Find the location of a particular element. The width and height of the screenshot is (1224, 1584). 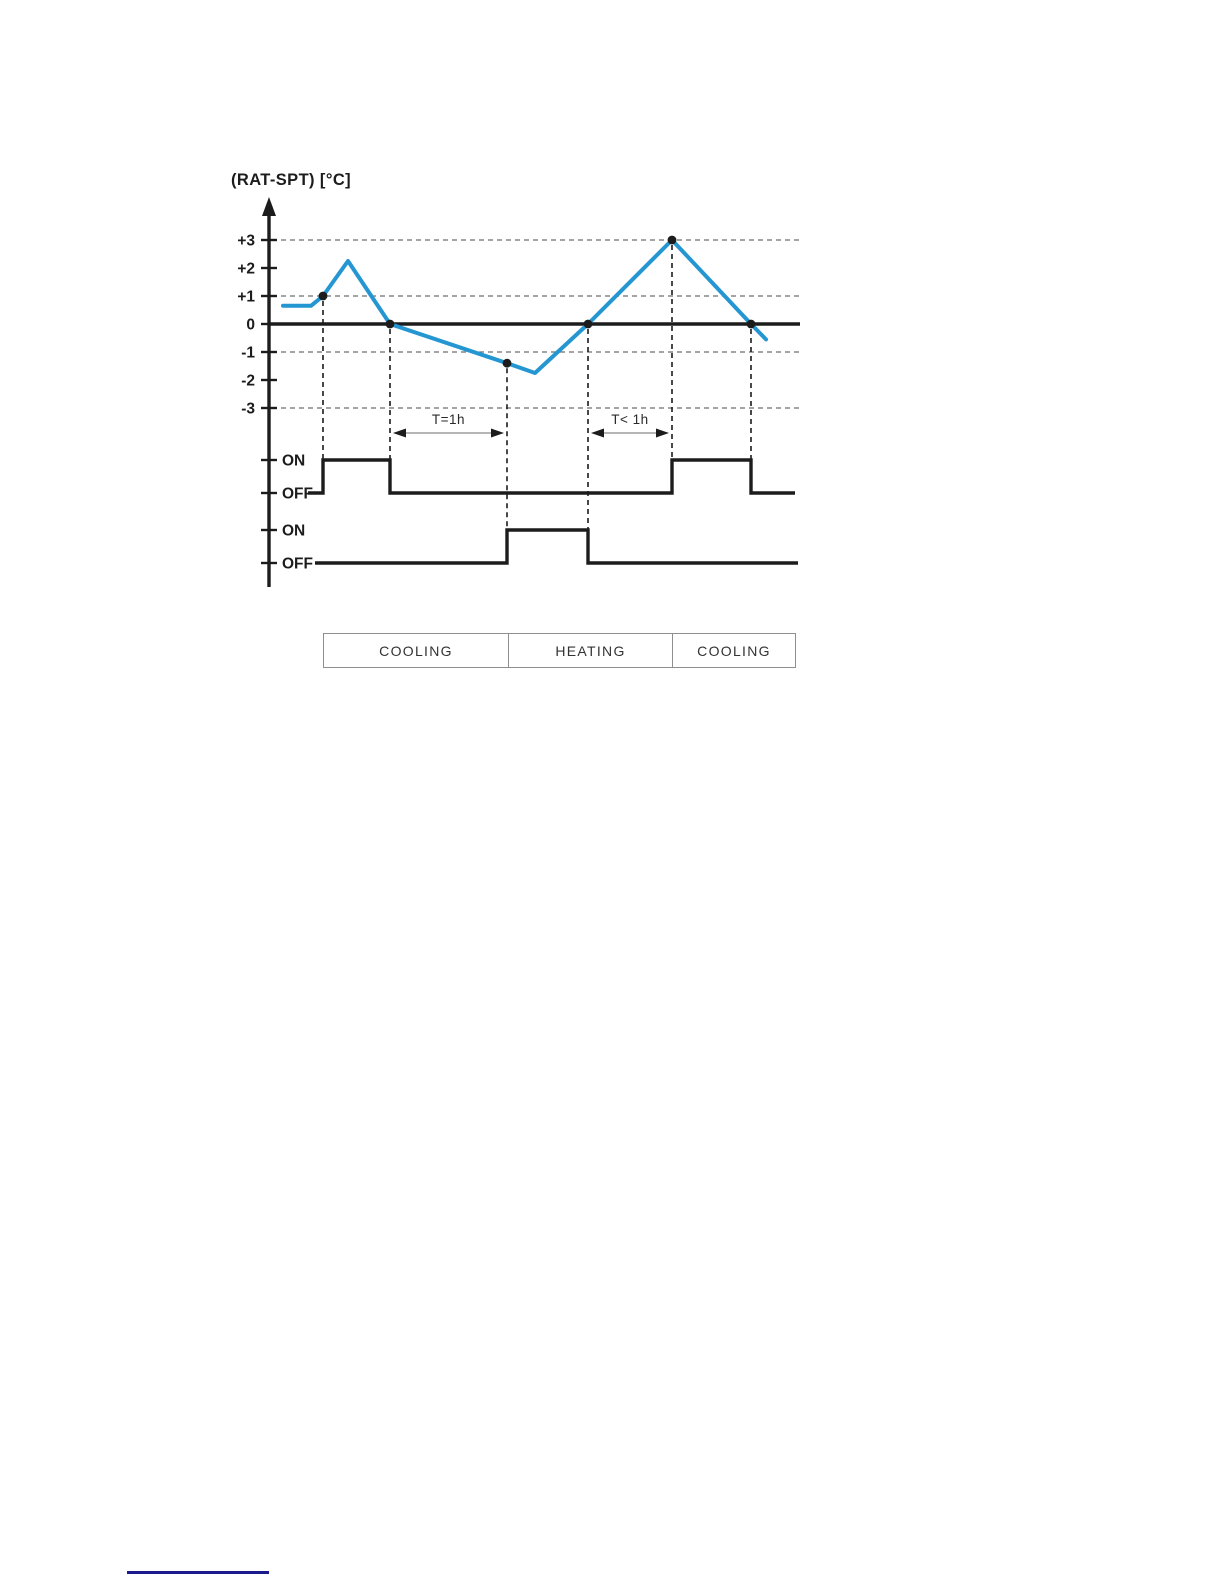

y-tick-label: -1 is located at coordinates (248, 353).